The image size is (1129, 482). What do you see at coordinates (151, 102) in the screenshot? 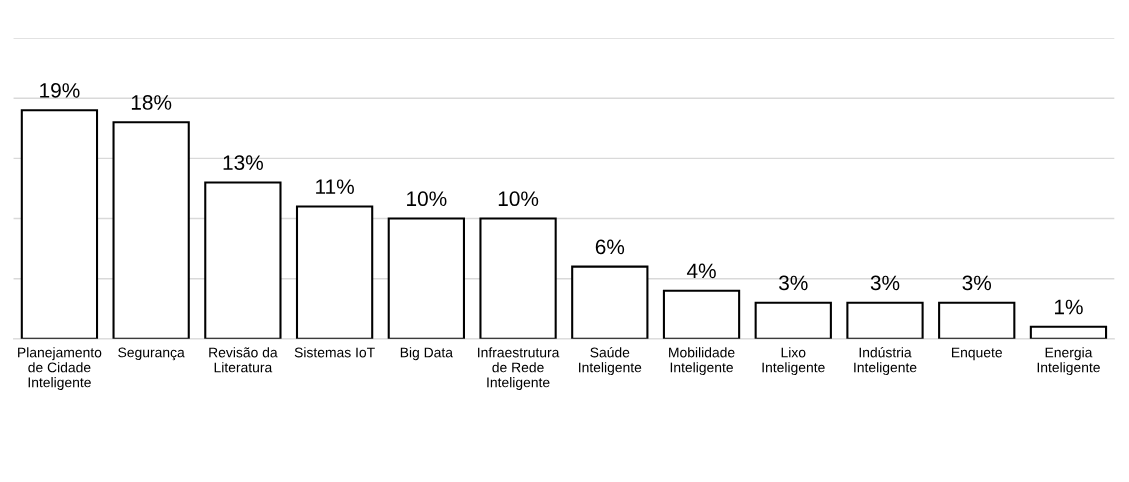
I see `data-label: 18%` at bounding box center [151, 102].